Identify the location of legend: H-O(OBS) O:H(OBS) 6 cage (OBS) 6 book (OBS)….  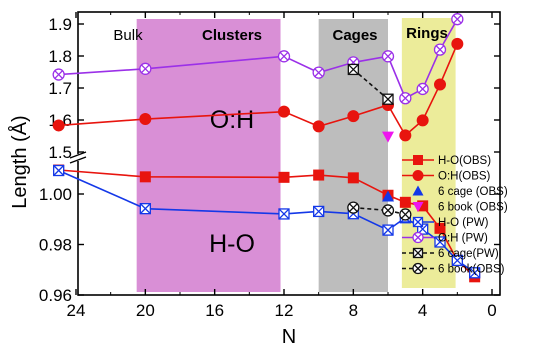
(455, 215).